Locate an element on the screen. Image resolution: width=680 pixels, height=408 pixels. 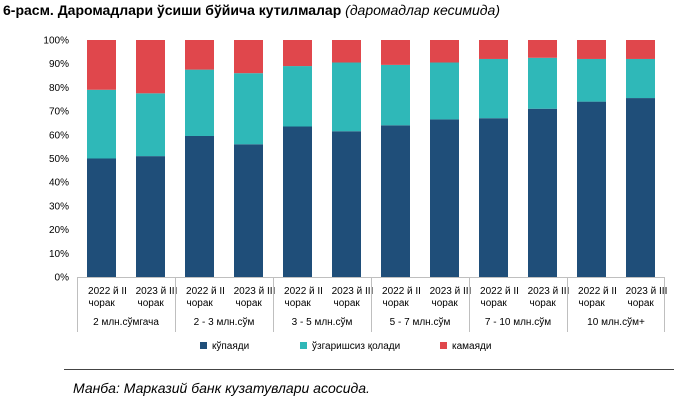
y-tick-label: 80% is located at coordinates (59, 88).